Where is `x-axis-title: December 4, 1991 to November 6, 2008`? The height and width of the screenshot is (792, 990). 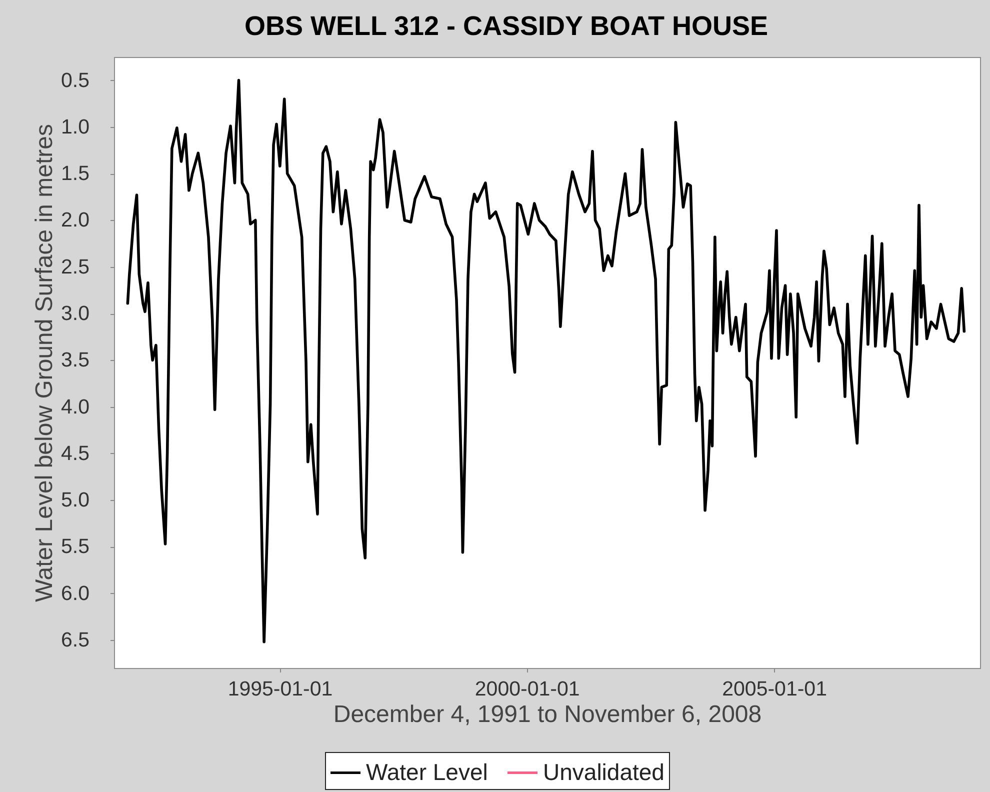 x-axis-title: December 4, 1991 to November 6, 2008 is located at coordinates (547, 714).